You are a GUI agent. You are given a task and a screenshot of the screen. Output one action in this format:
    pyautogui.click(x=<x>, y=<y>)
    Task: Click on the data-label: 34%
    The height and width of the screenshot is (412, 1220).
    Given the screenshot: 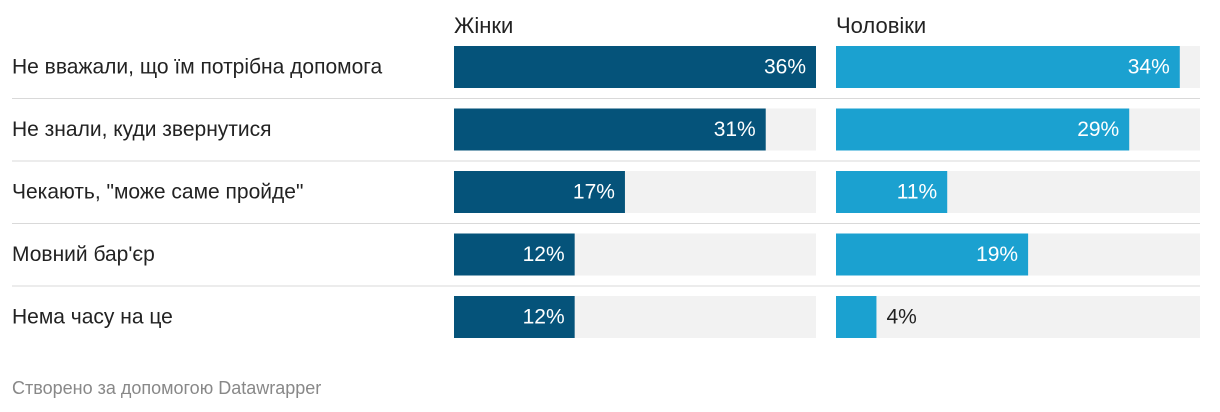 What is the action you would take?
    pyautogui.click(x=1149, y=67)
    